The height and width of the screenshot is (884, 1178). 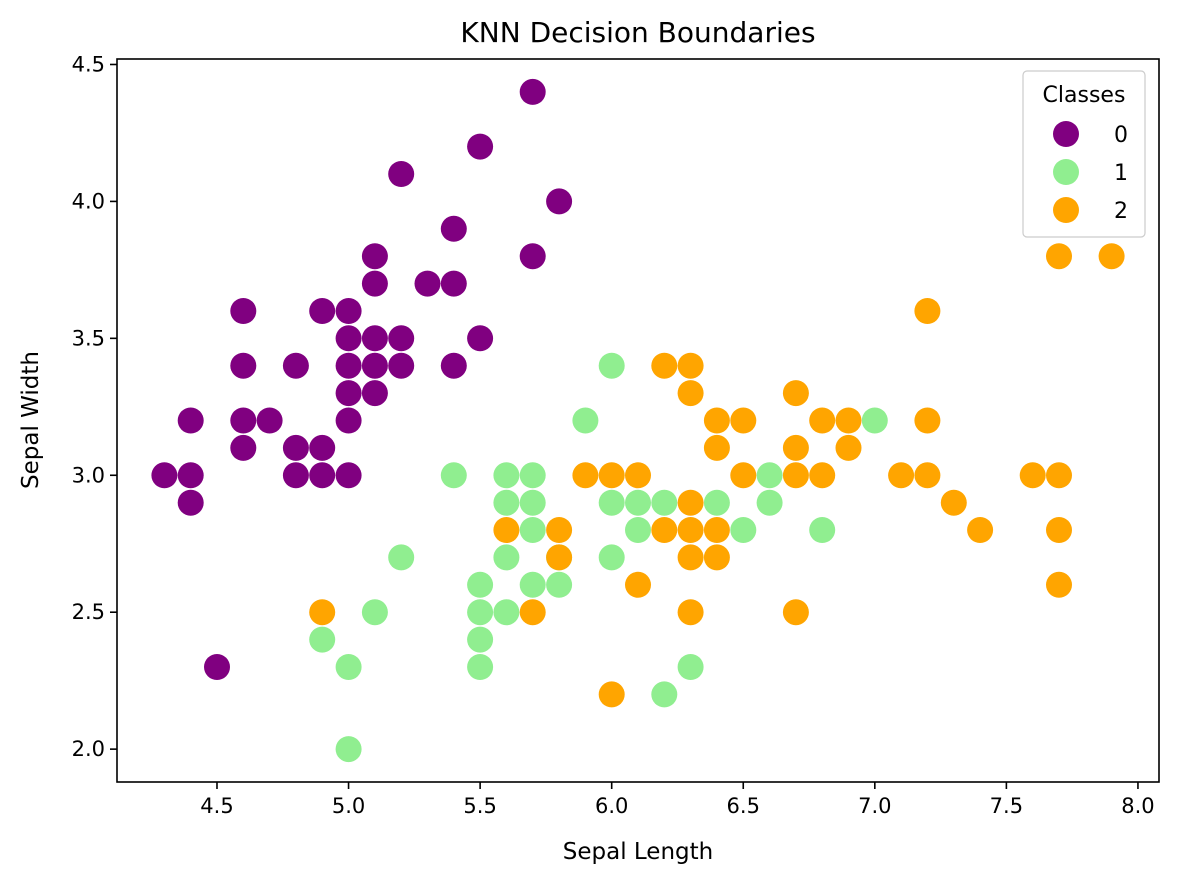 I want to click on y-tick-label: 2.0, so click(x=88, y=749).